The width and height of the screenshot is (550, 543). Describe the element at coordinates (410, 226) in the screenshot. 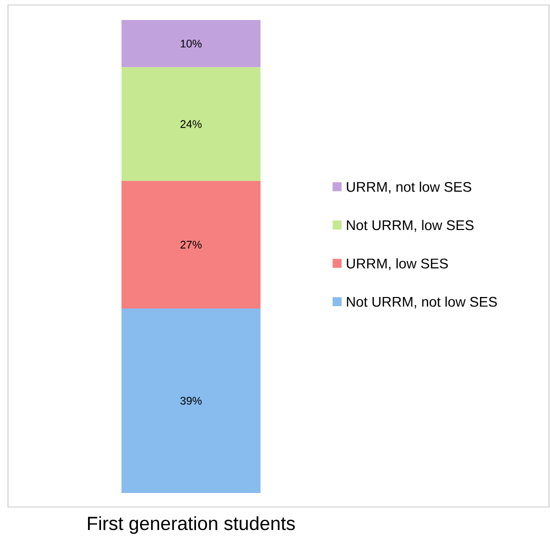

I see `legend-label: Not URRM, low SES` at that location.